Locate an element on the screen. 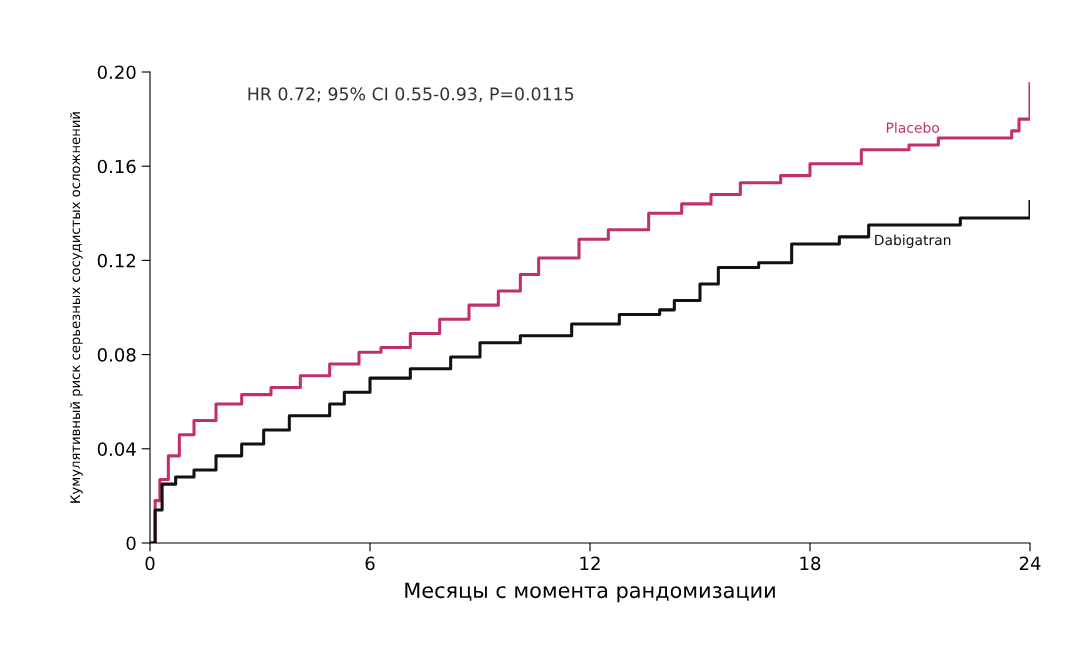 This screenshot has width=1088, height=655. series-label: Dabigatran is located at coordinates (913, 241).